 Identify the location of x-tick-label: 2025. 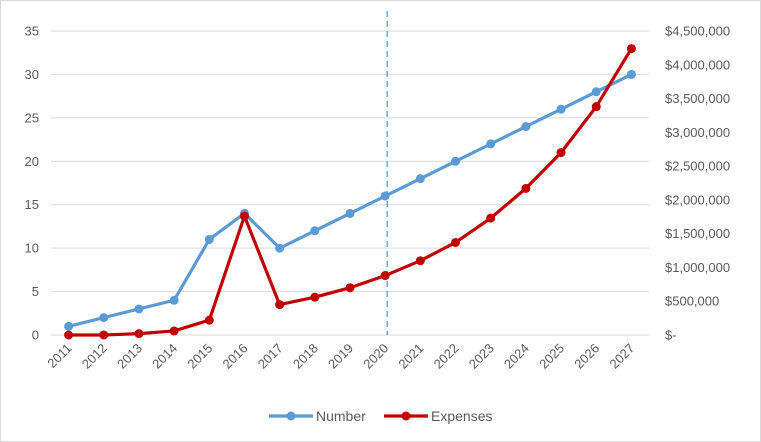
(551, 356).